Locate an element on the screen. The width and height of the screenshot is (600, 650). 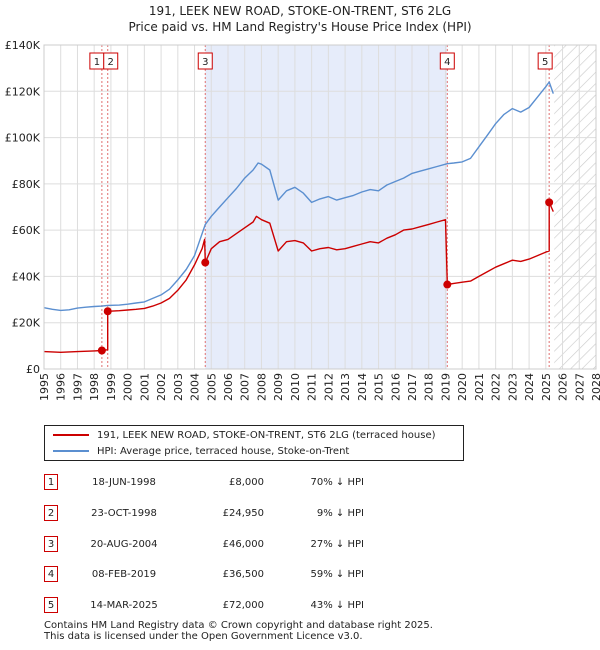
transaction-badge: 3 is located at coordinates (51, 544).